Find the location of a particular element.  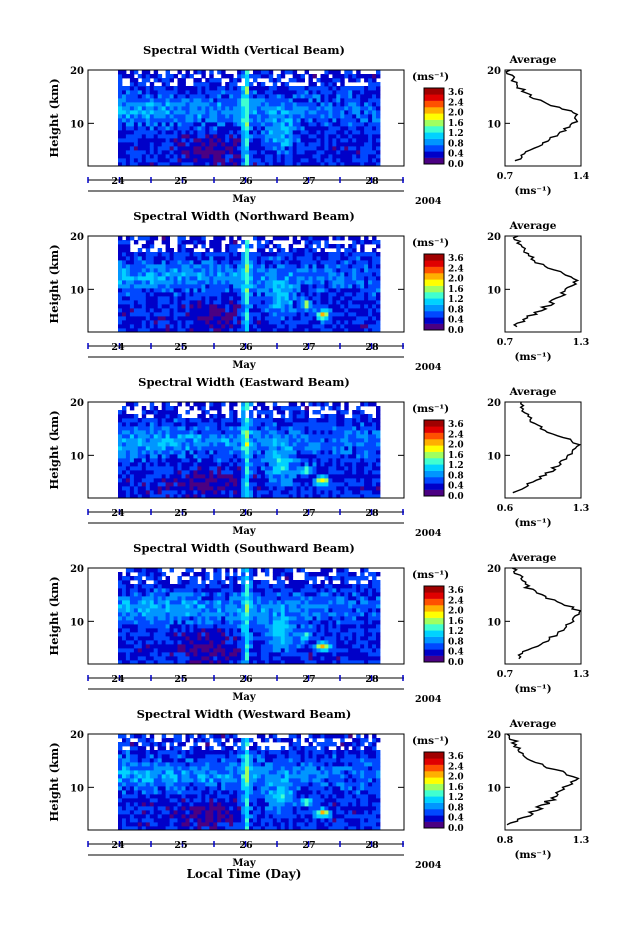

average-frame is located at coordinates (543, 284).